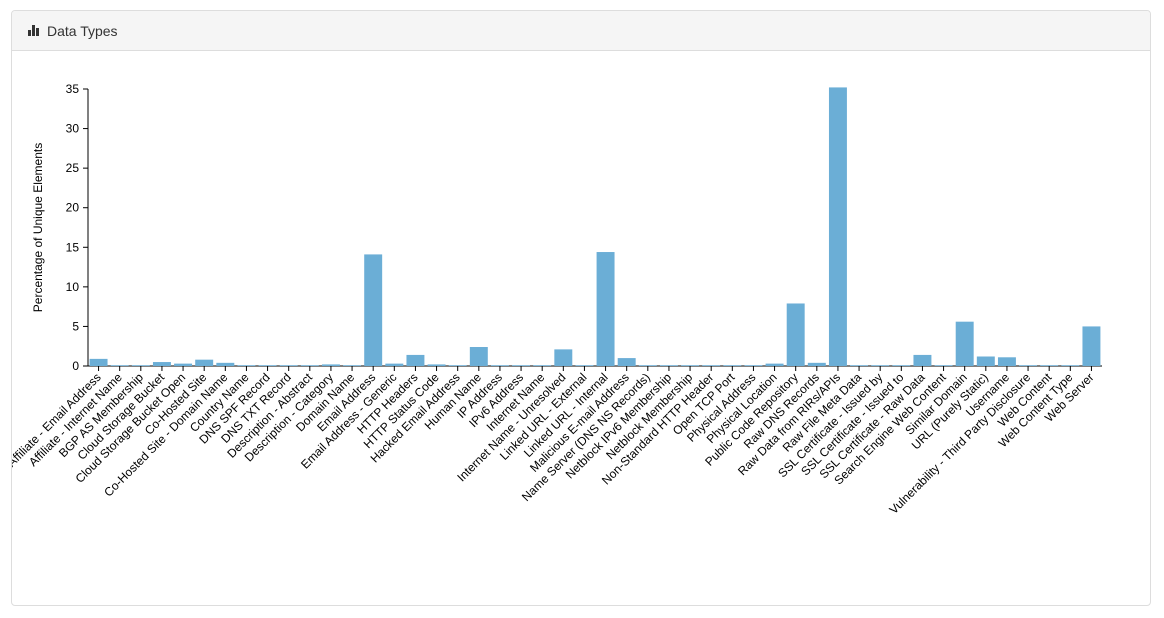 The width and height of the screenshot is (1164, 618). I want to click on y-tick-label: 0, so click(75, 366).